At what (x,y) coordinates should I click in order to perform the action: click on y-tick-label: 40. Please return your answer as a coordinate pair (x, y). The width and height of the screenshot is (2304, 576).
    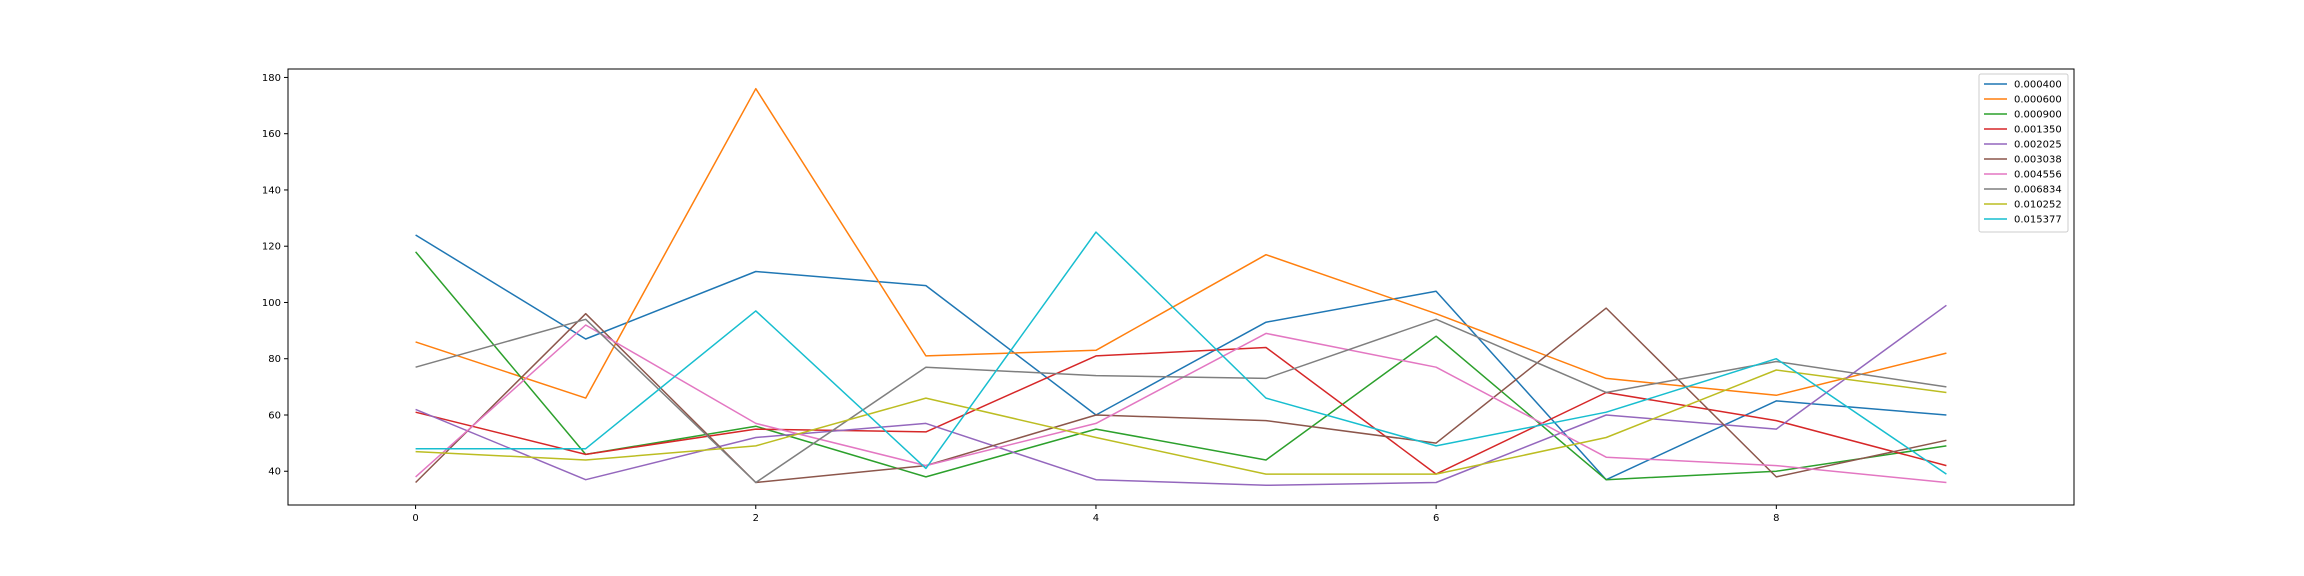
    Looking at the image, I should click on (274, 472).